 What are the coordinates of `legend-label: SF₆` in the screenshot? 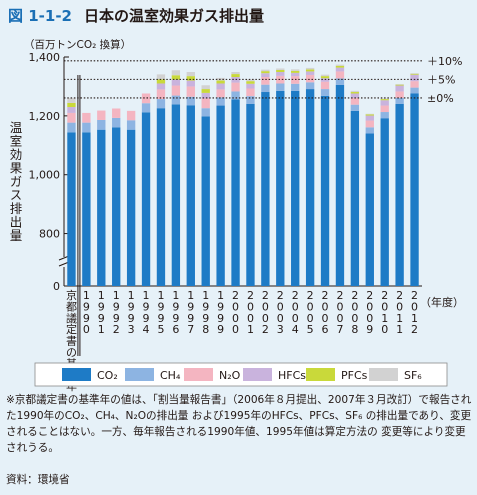 It's located at (413, 375).